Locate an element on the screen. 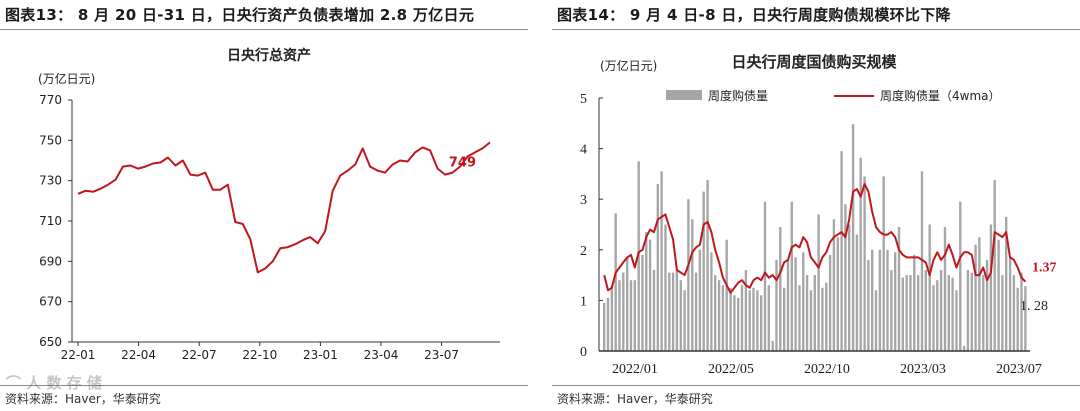 The image size is (1080, 411). y-tick-label: 4 is located at coordinates (583, 150).